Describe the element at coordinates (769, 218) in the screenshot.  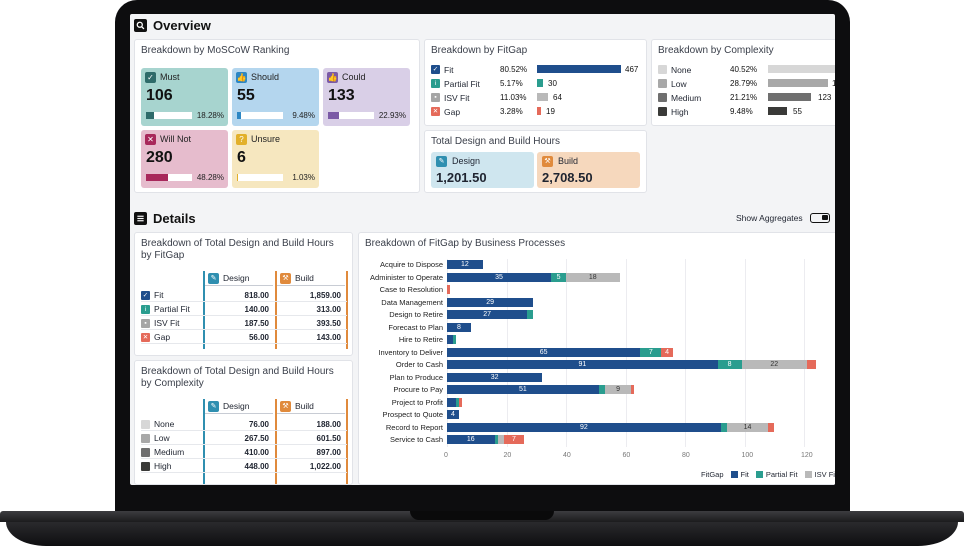
I see `show-aggregates-label: Show Aggregates` at that location.